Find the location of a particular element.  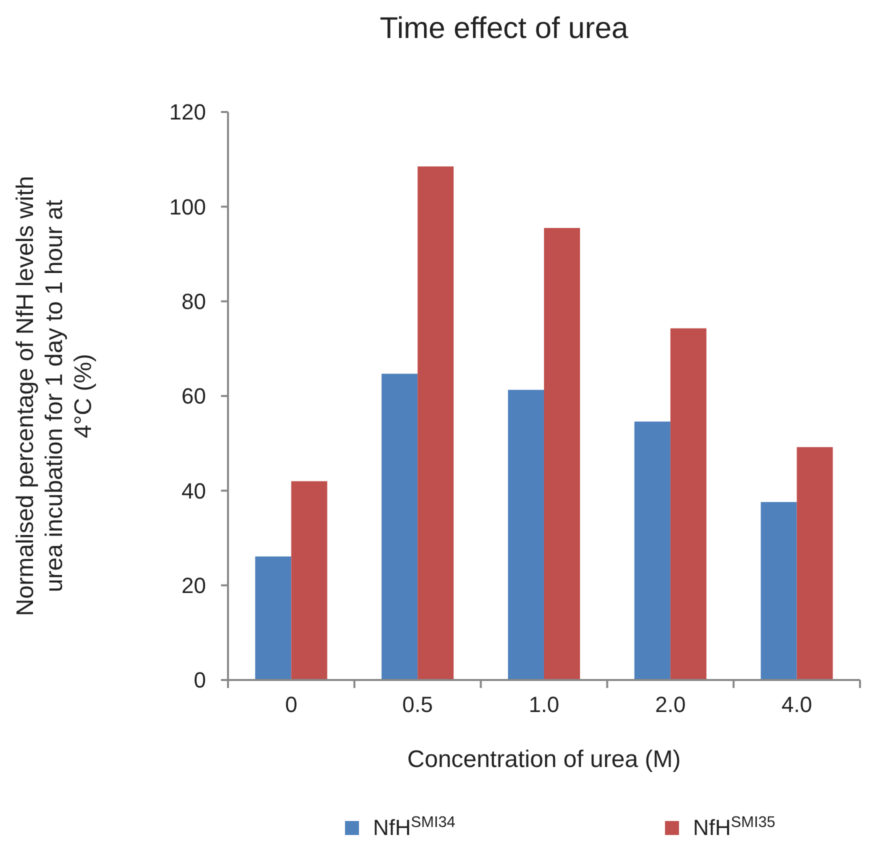

x-tick-label: 4.0 is located at coordinates (797, 704).